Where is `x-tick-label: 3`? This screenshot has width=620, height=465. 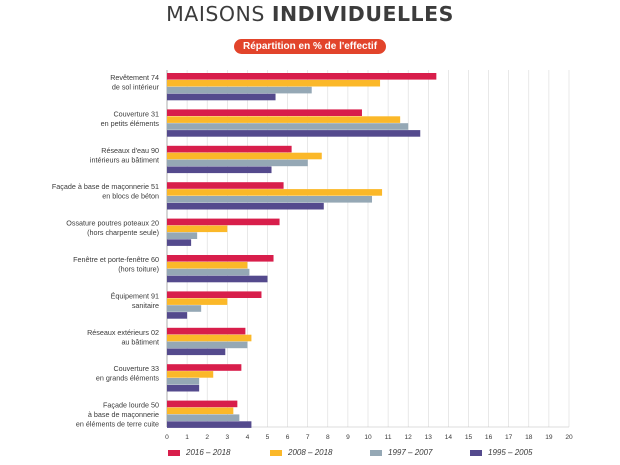
x-tick-label: 3 is located at coordinates (227, 437).